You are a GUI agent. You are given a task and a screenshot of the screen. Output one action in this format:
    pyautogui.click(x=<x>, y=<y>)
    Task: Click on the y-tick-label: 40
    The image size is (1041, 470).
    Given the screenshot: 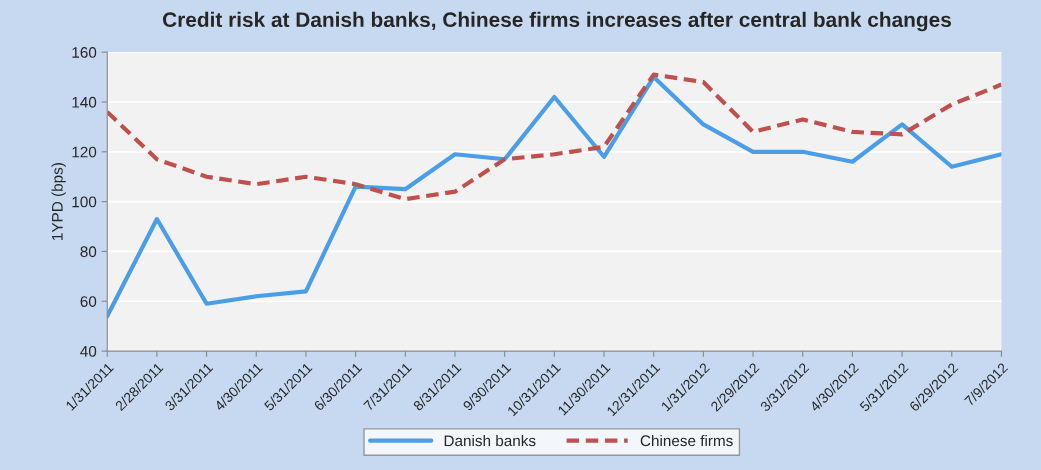 What is the action you would take?
    pyautogui.click(x=88, y=351)
    